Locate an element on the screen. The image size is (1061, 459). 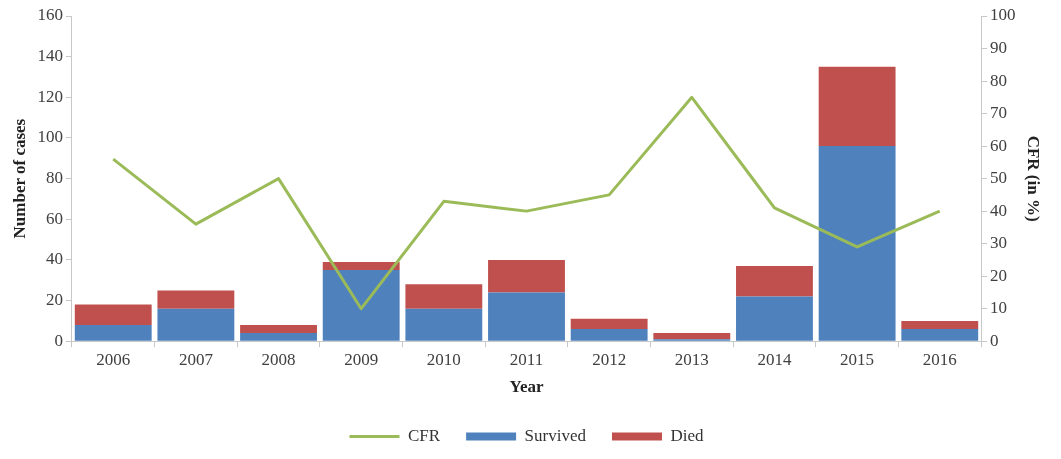
x-tick-label: 2015 is located at coordinates (857, 359).